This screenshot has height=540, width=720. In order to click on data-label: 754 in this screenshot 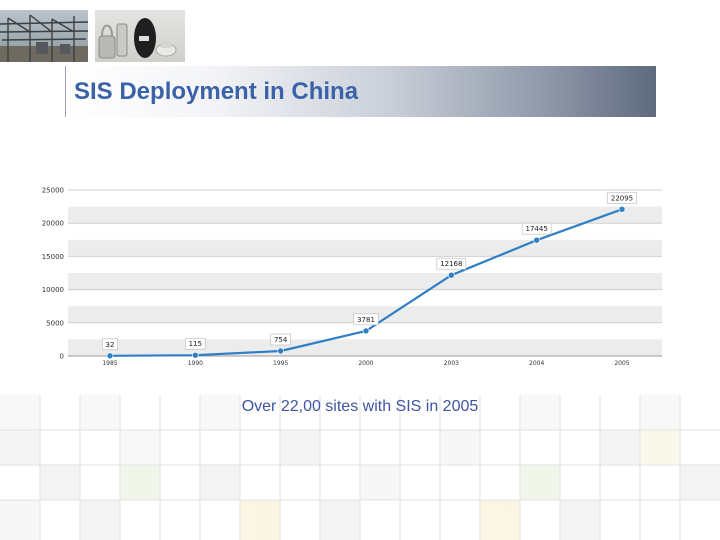, I will do `click(280, 339)`.